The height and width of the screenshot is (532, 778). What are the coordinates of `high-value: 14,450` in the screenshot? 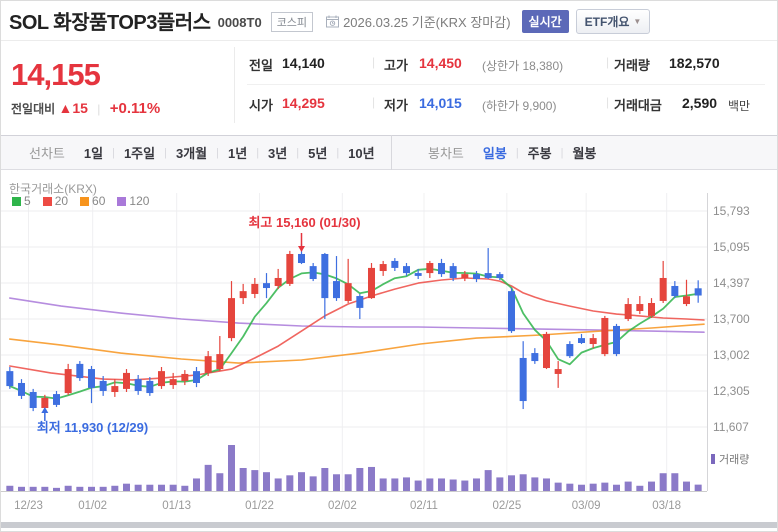 It's located at (440, 63).